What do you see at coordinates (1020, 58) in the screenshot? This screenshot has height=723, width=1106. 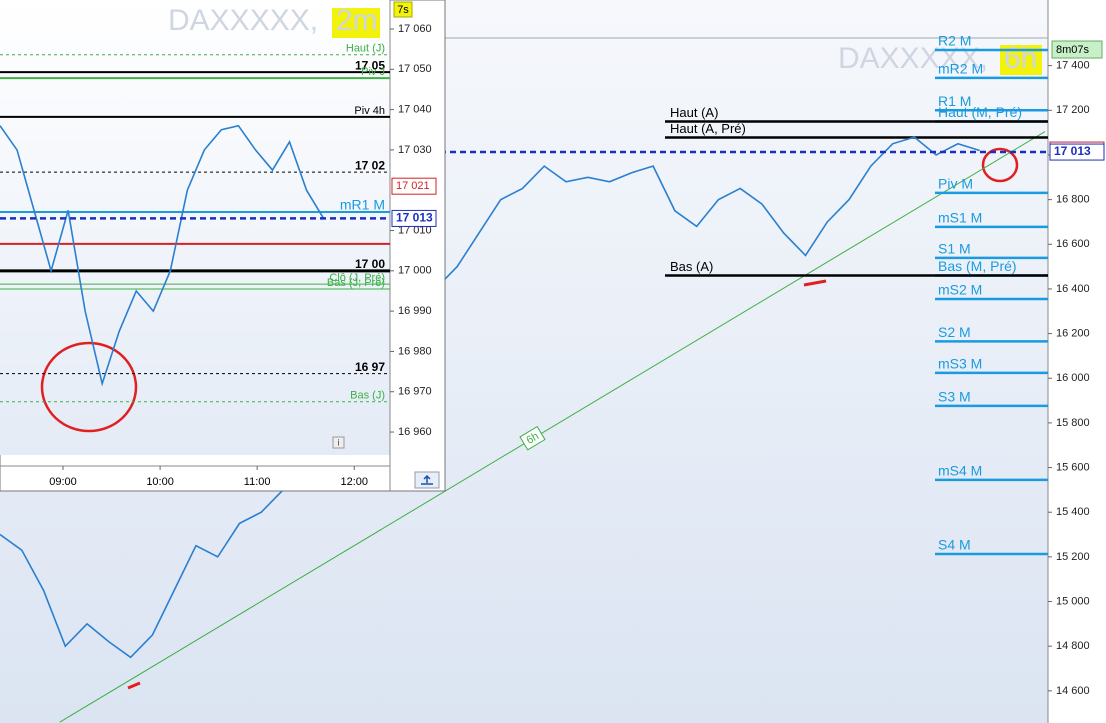 I see `timeframe: 6h` at bounding box center [1020, 58].